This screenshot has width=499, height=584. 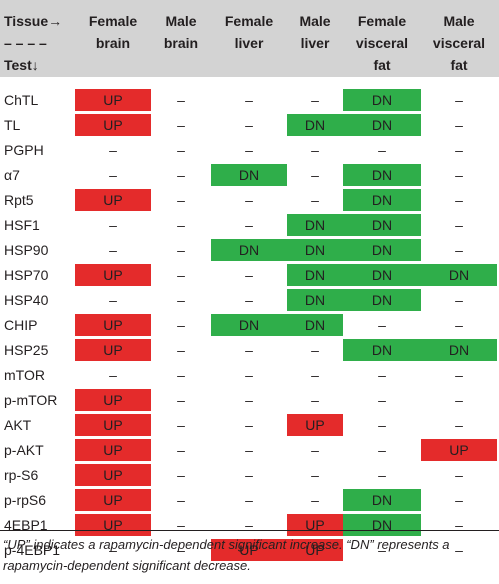 What do you see at coordinates (18, 425) in the screenshot?
I see `row-label: AKT` at bounding box center [18, 425].